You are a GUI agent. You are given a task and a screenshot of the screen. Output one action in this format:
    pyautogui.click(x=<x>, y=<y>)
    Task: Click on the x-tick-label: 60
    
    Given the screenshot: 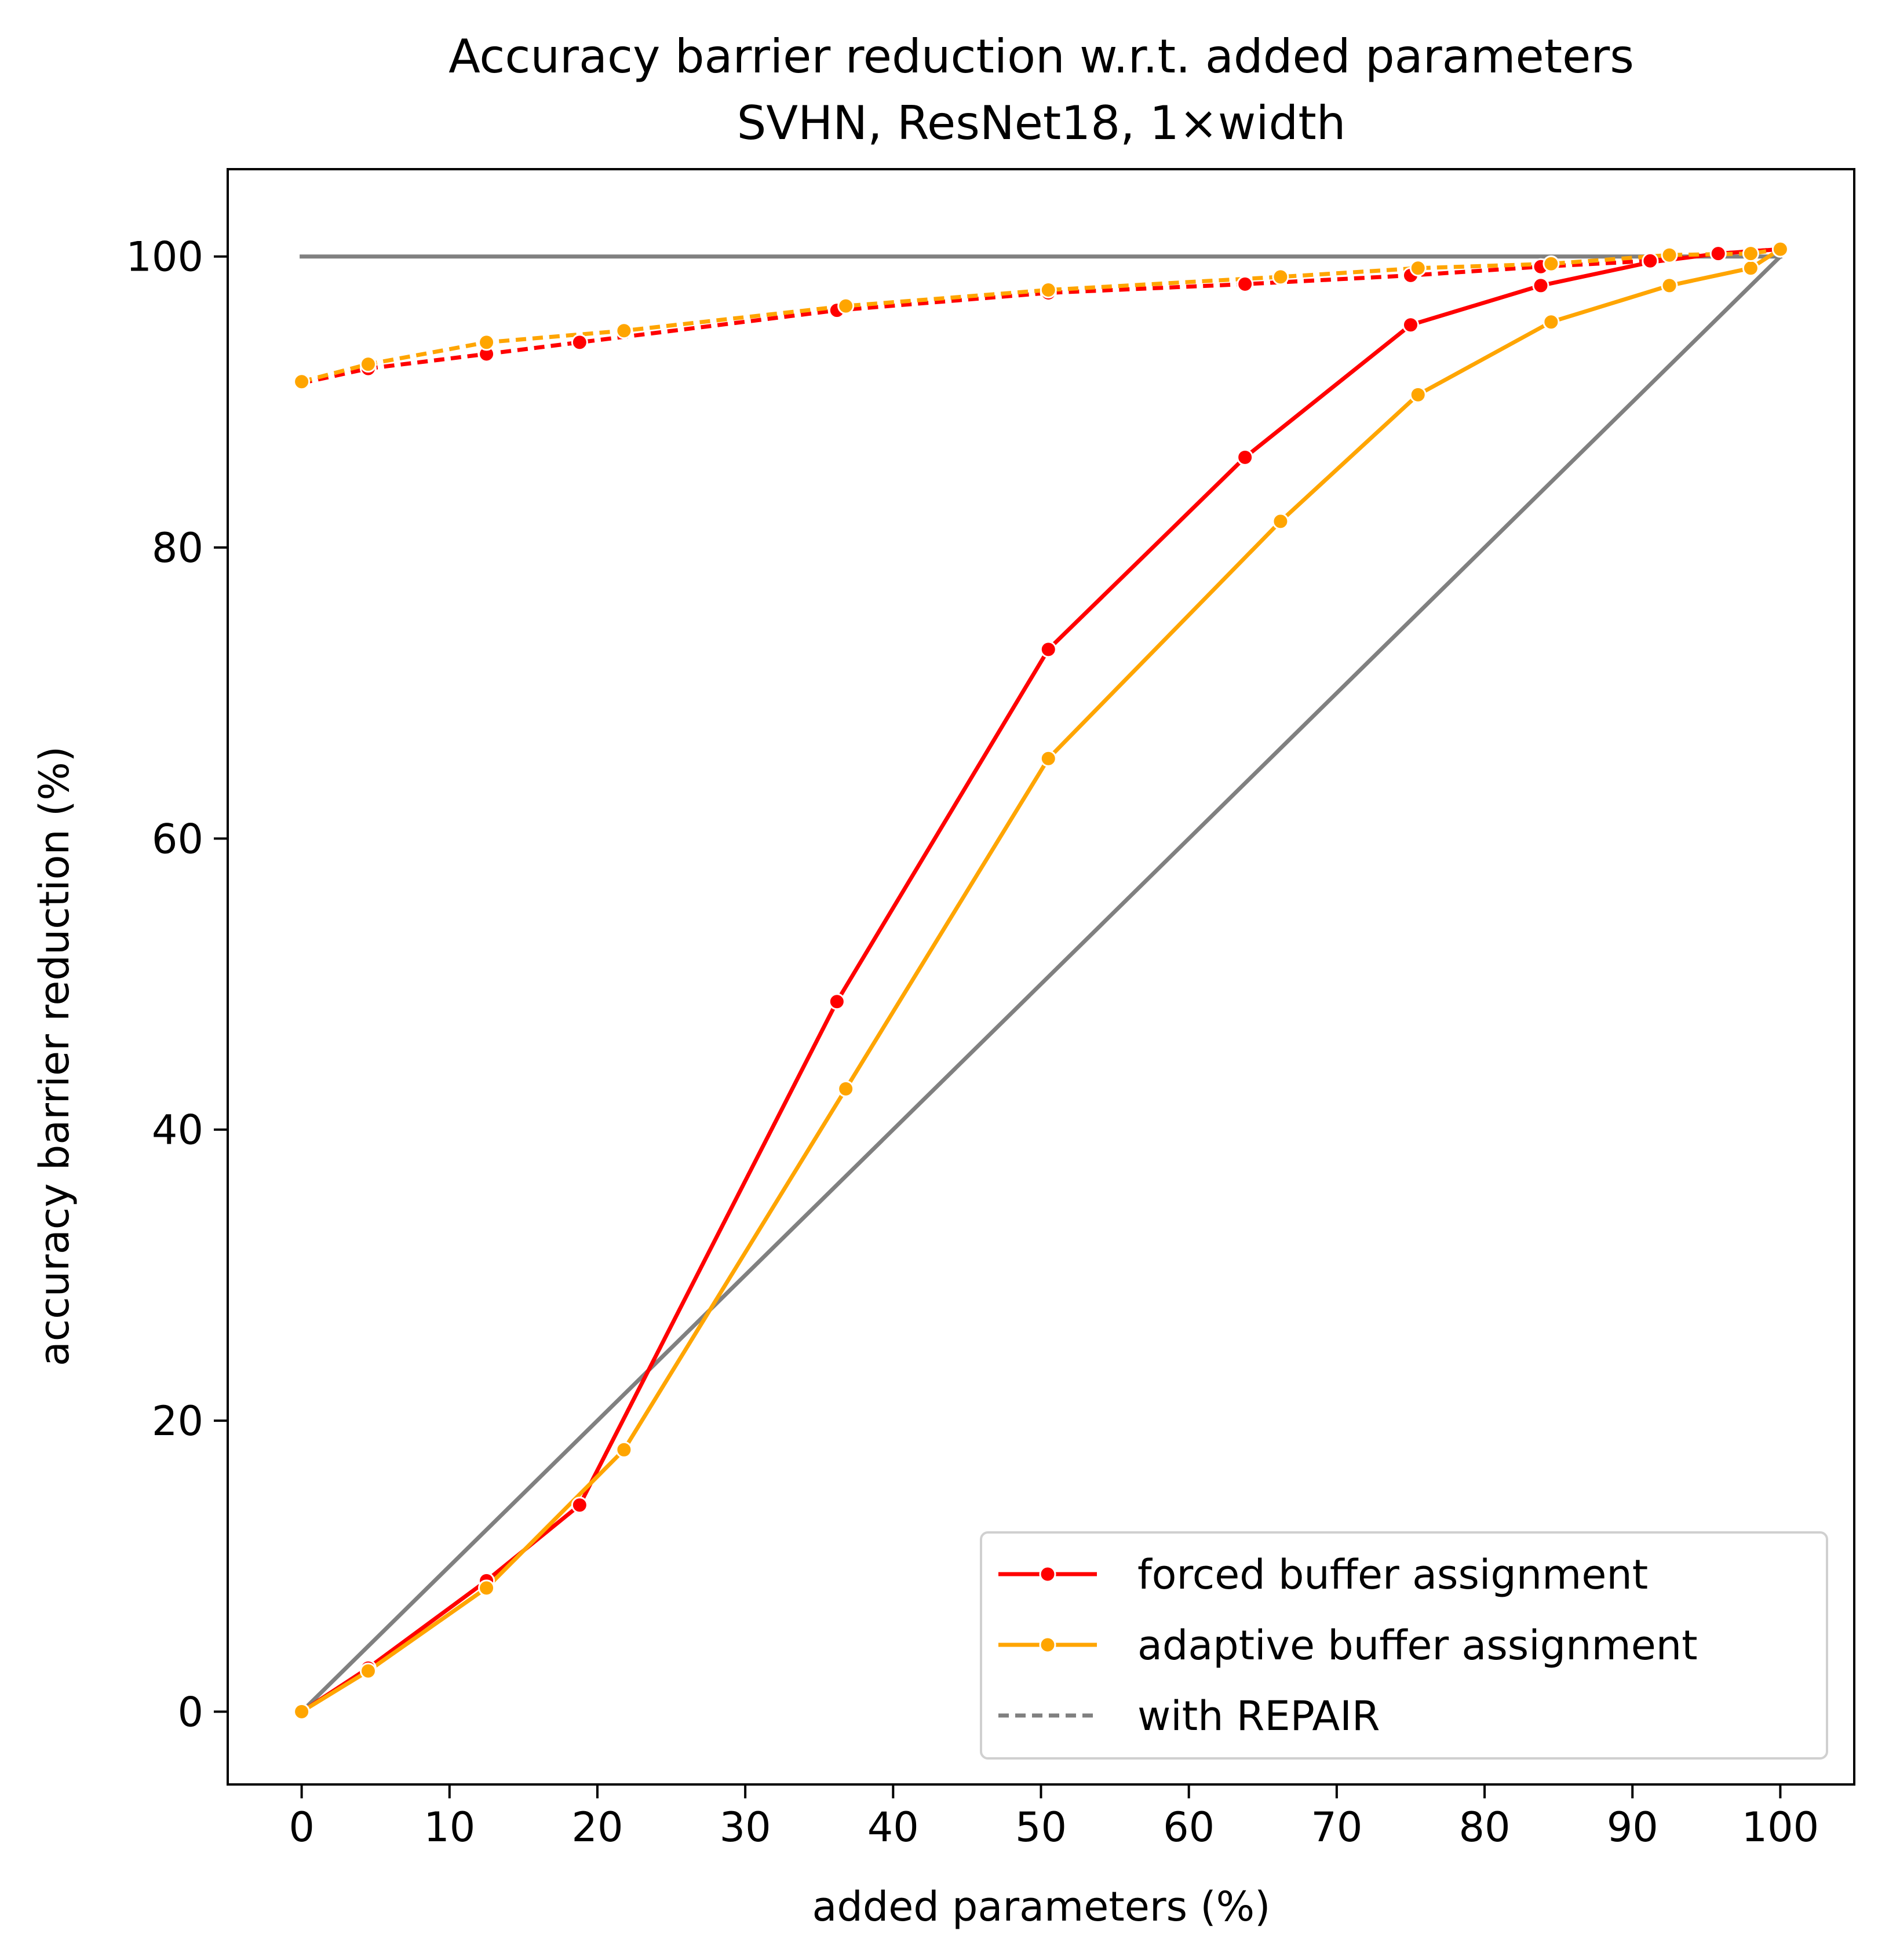 What is the action you would take?
    pyautogui.click(x=1189, y=1827)
    